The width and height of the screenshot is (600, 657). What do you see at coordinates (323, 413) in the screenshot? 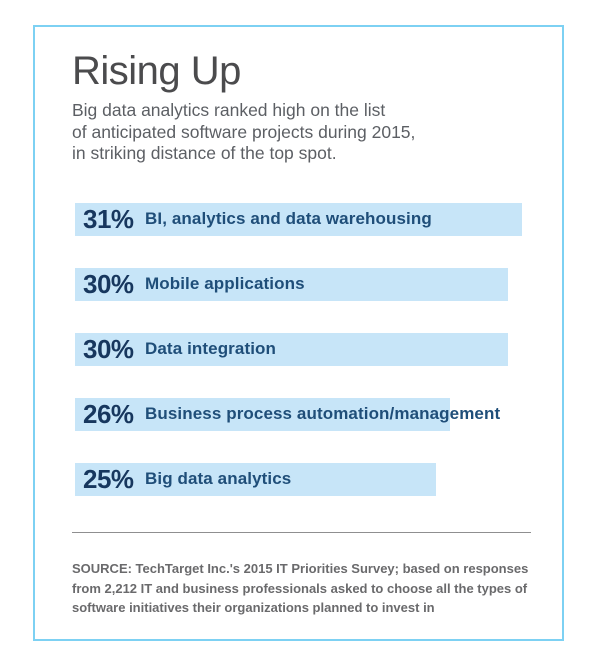
I see `bar-category-label: Business process automation/management` at bounding box center [323, 413].